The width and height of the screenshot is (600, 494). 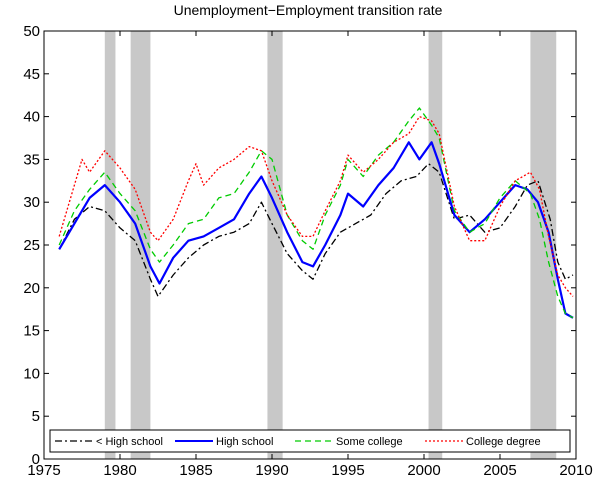 I want to click on x-tick-label: 1990, so click(x=271, y=470).